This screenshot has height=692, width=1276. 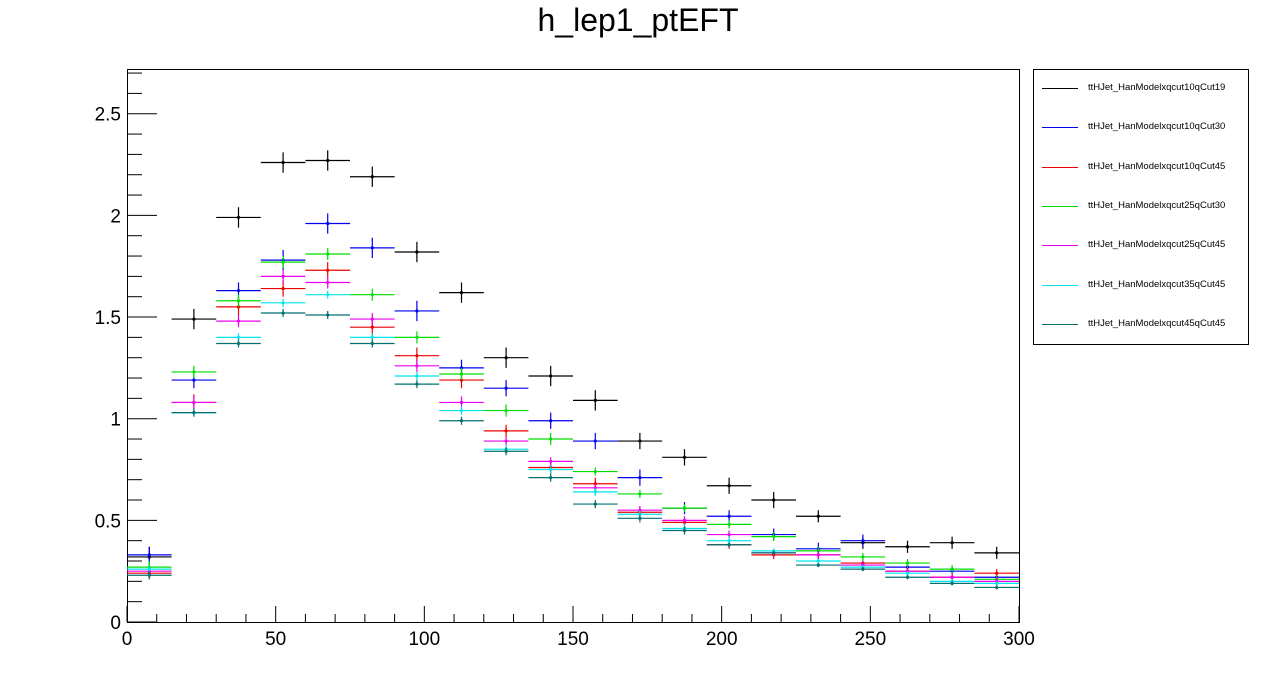 I want to click on x-tick-label: 150, so click(x=573, y=639).